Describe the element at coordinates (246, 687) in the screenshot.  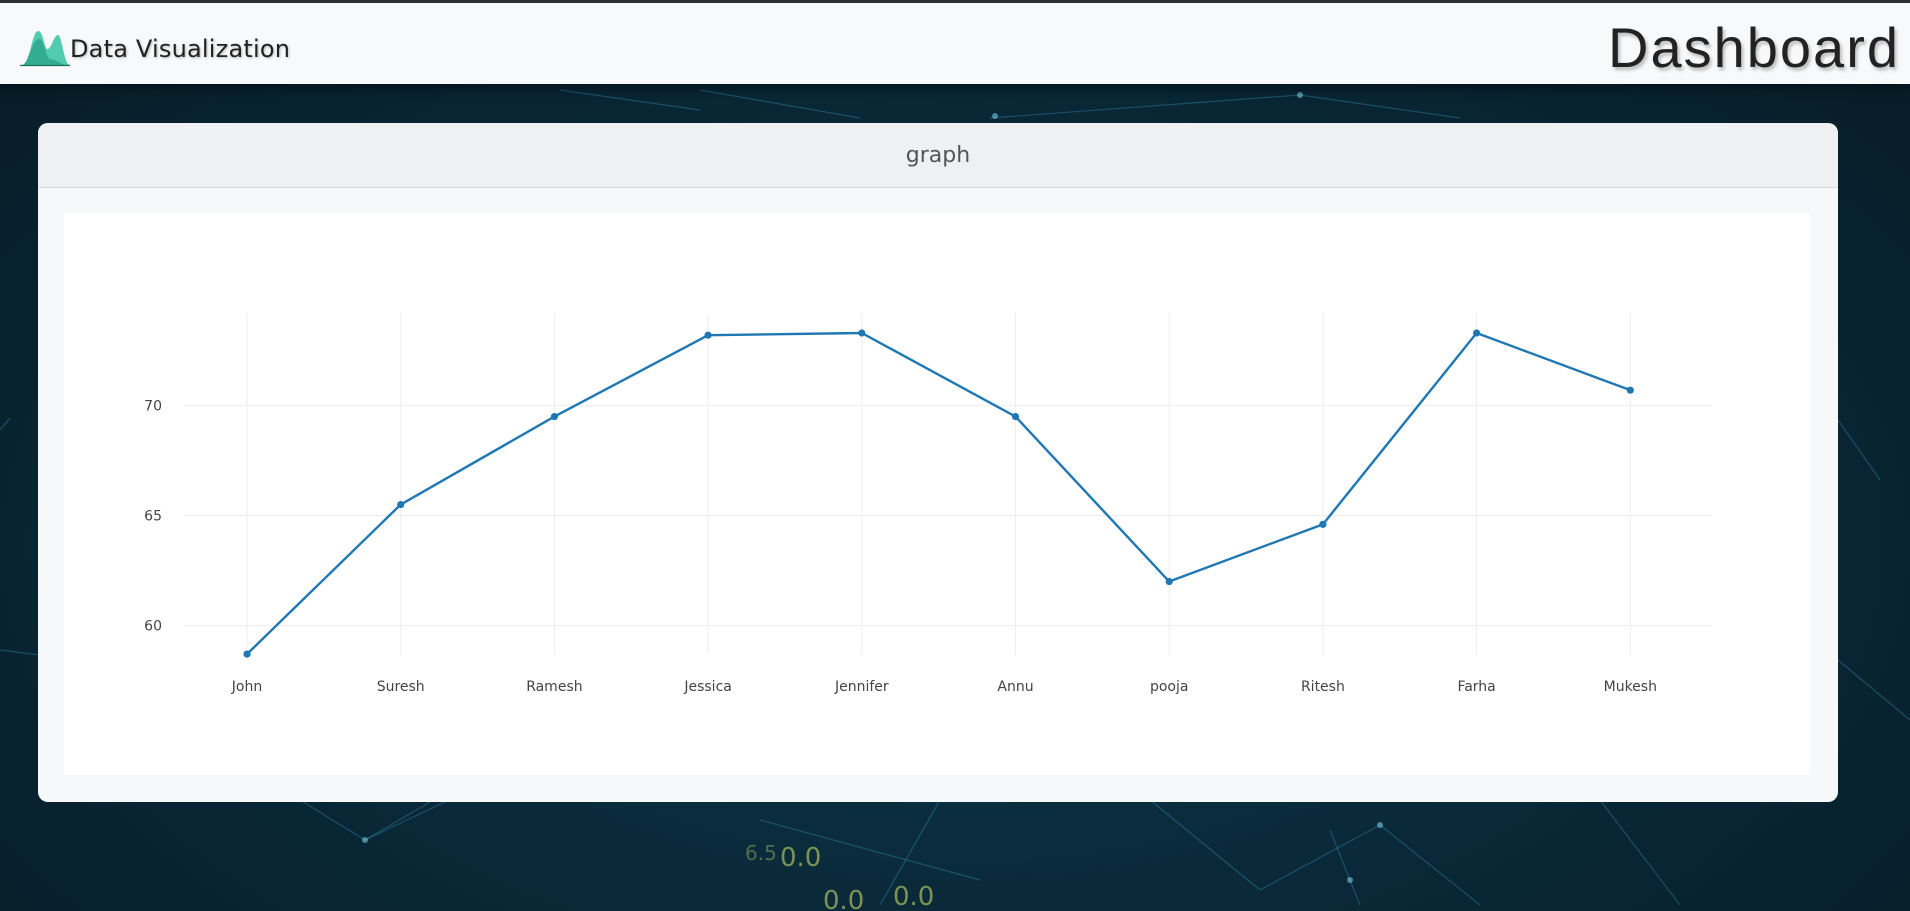
I see `x-tick-label: John` at that location.